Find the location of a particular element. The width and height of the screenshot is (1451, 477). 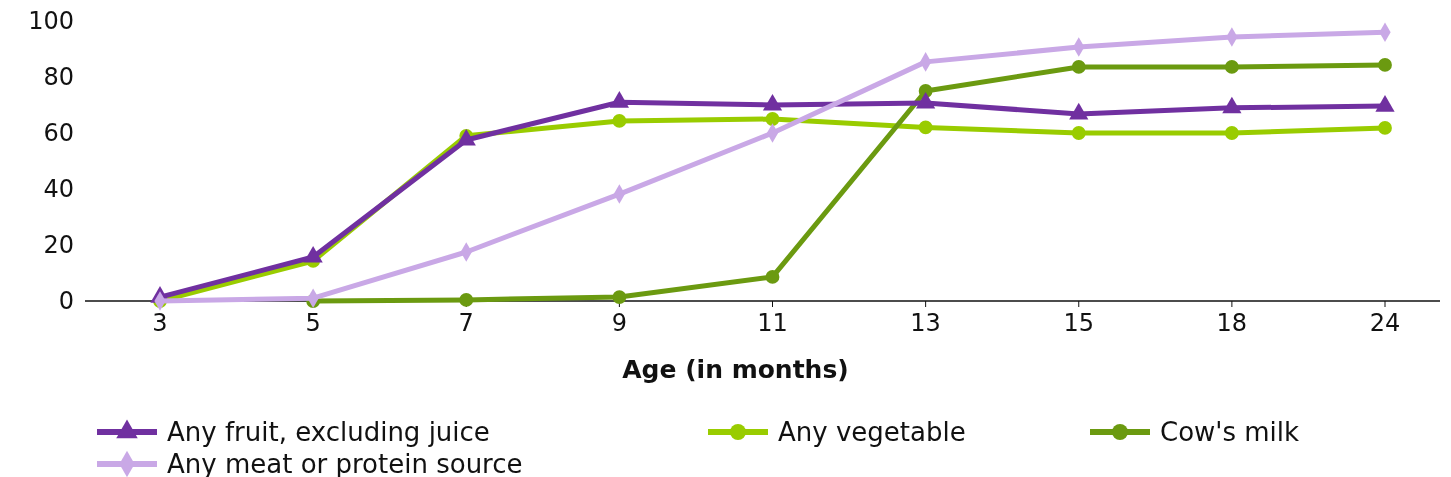

x-tick-label: 7 is located at coordinates (466, 323).